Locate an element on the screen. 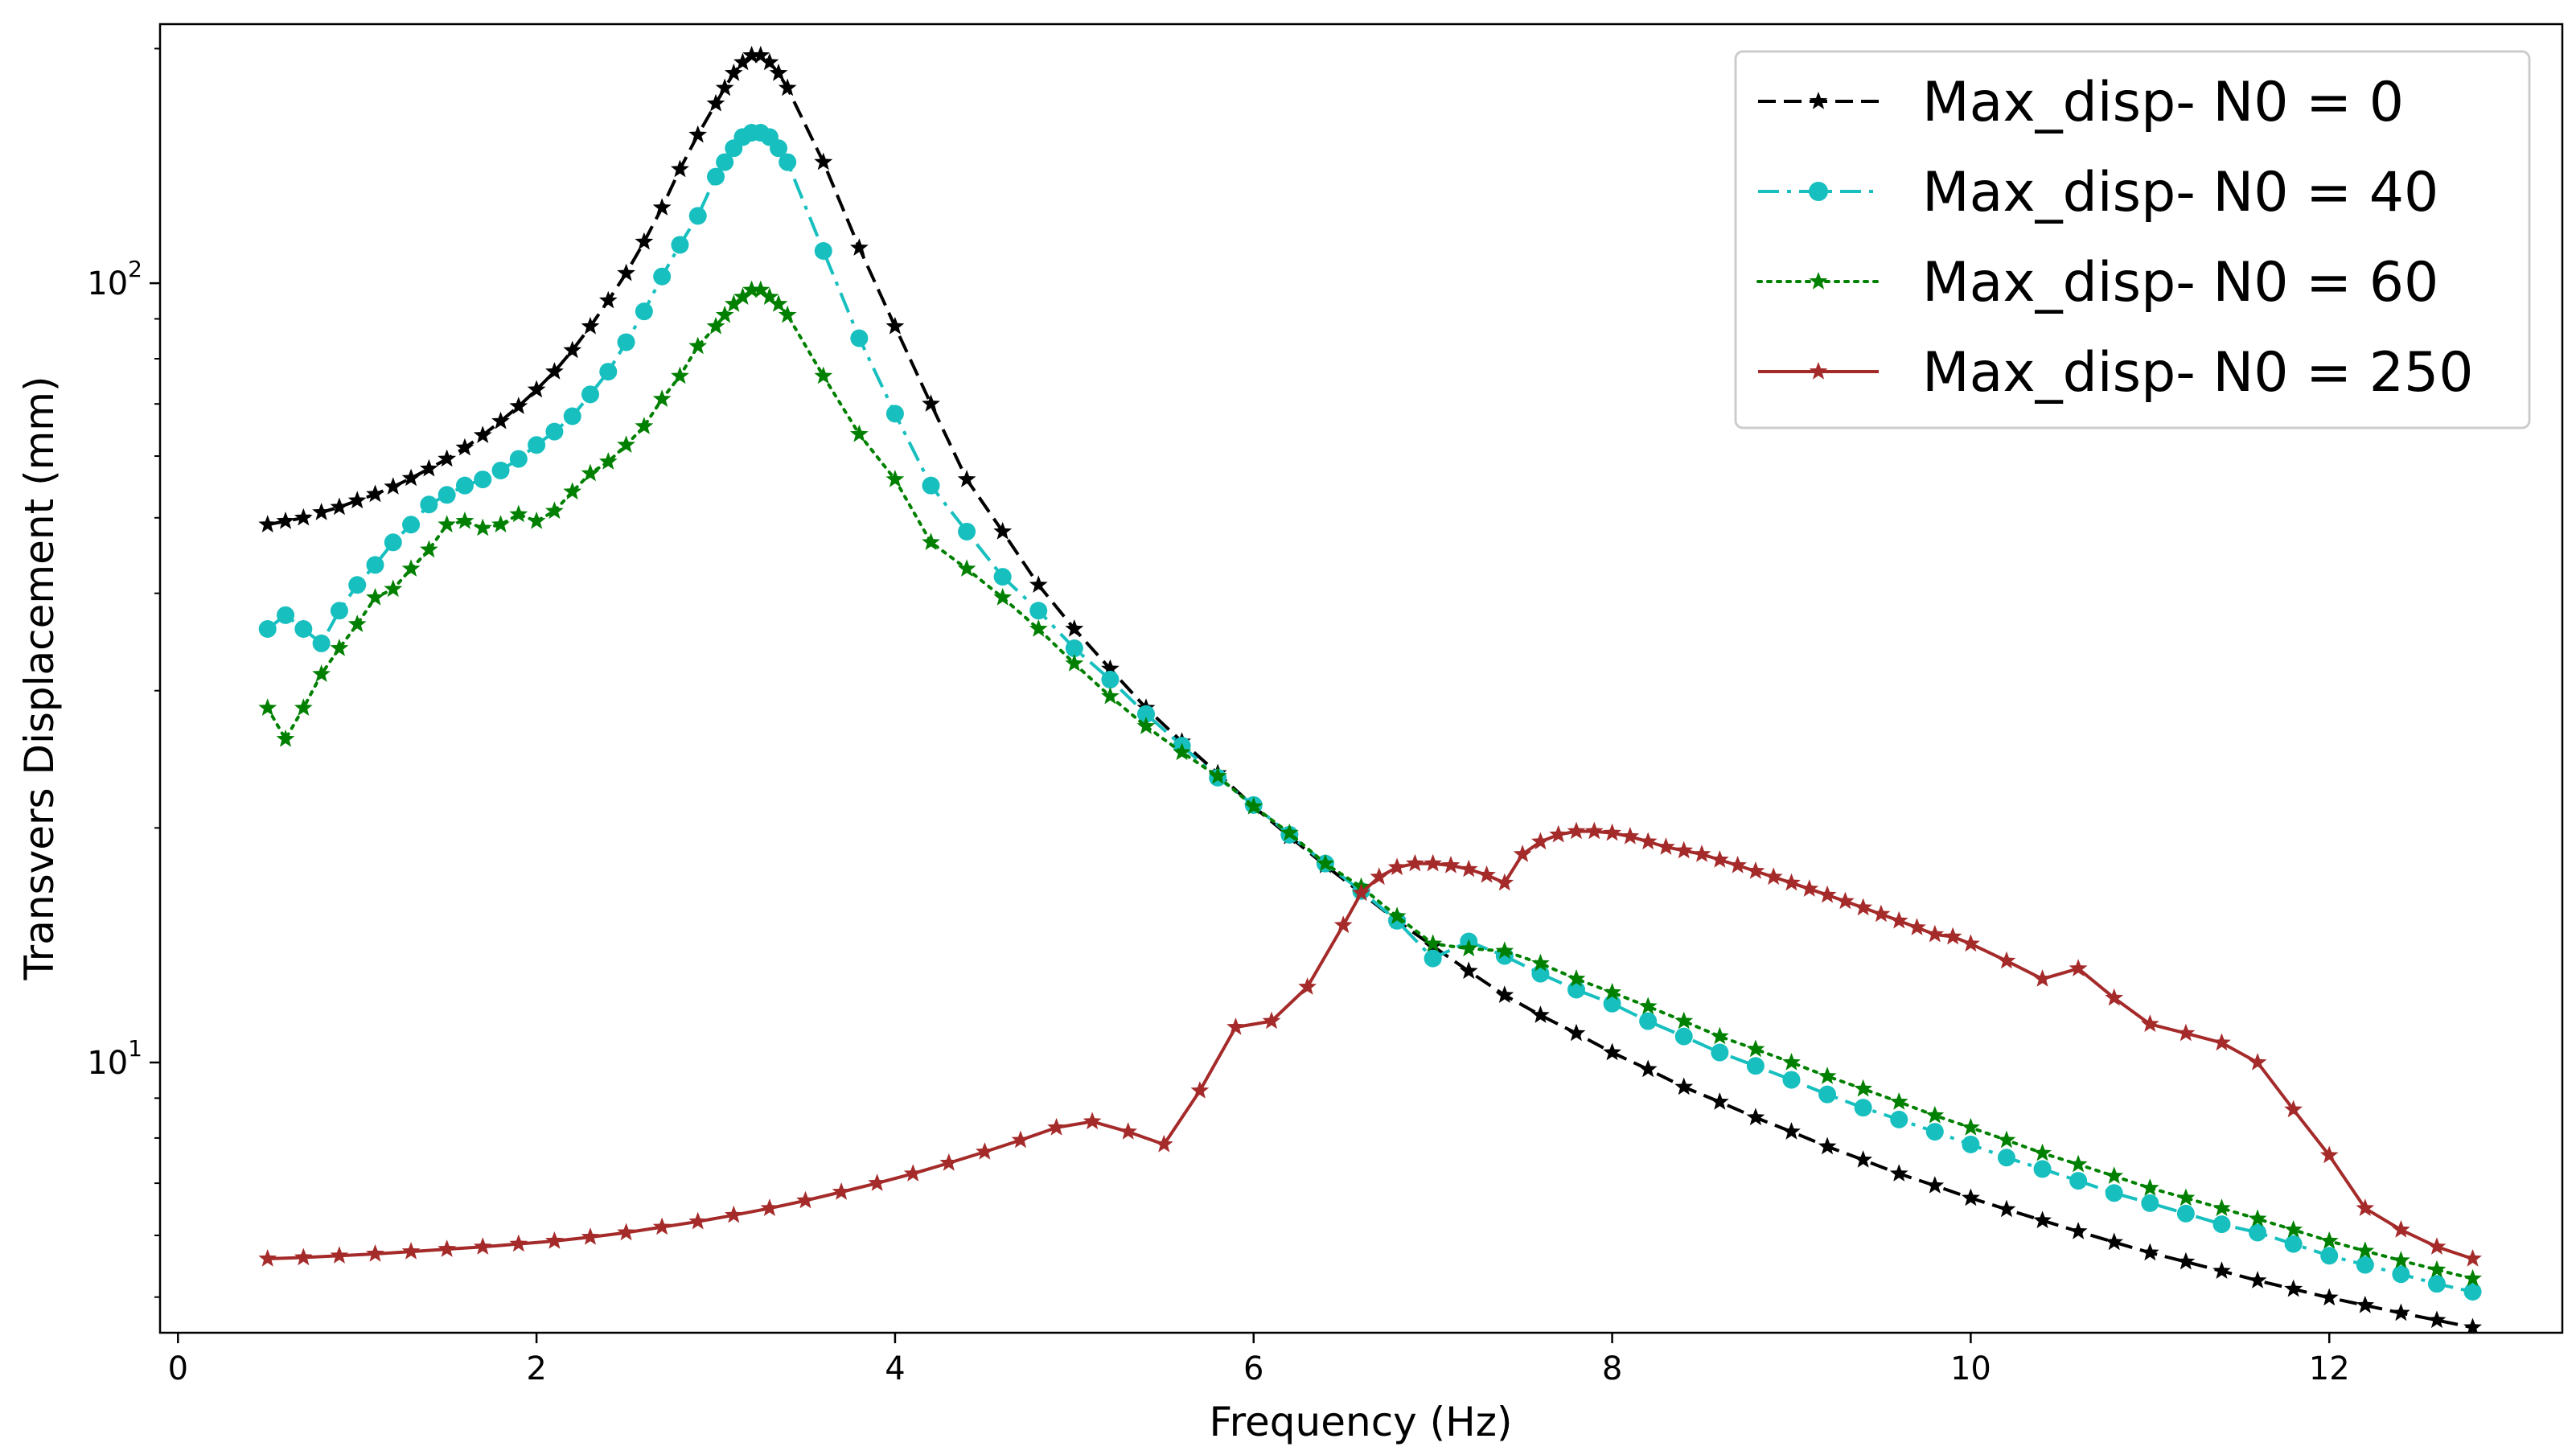  legend-label: Max_disp- N0 = 40 is located at coordinates (2180, 192).